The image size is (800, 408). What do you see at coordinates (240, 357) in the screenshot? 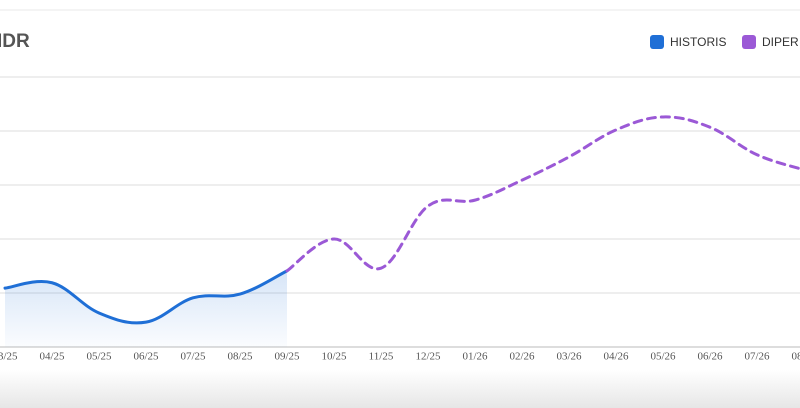
I see `x-tick-label: 08/25` at bounding box center [240, 357].